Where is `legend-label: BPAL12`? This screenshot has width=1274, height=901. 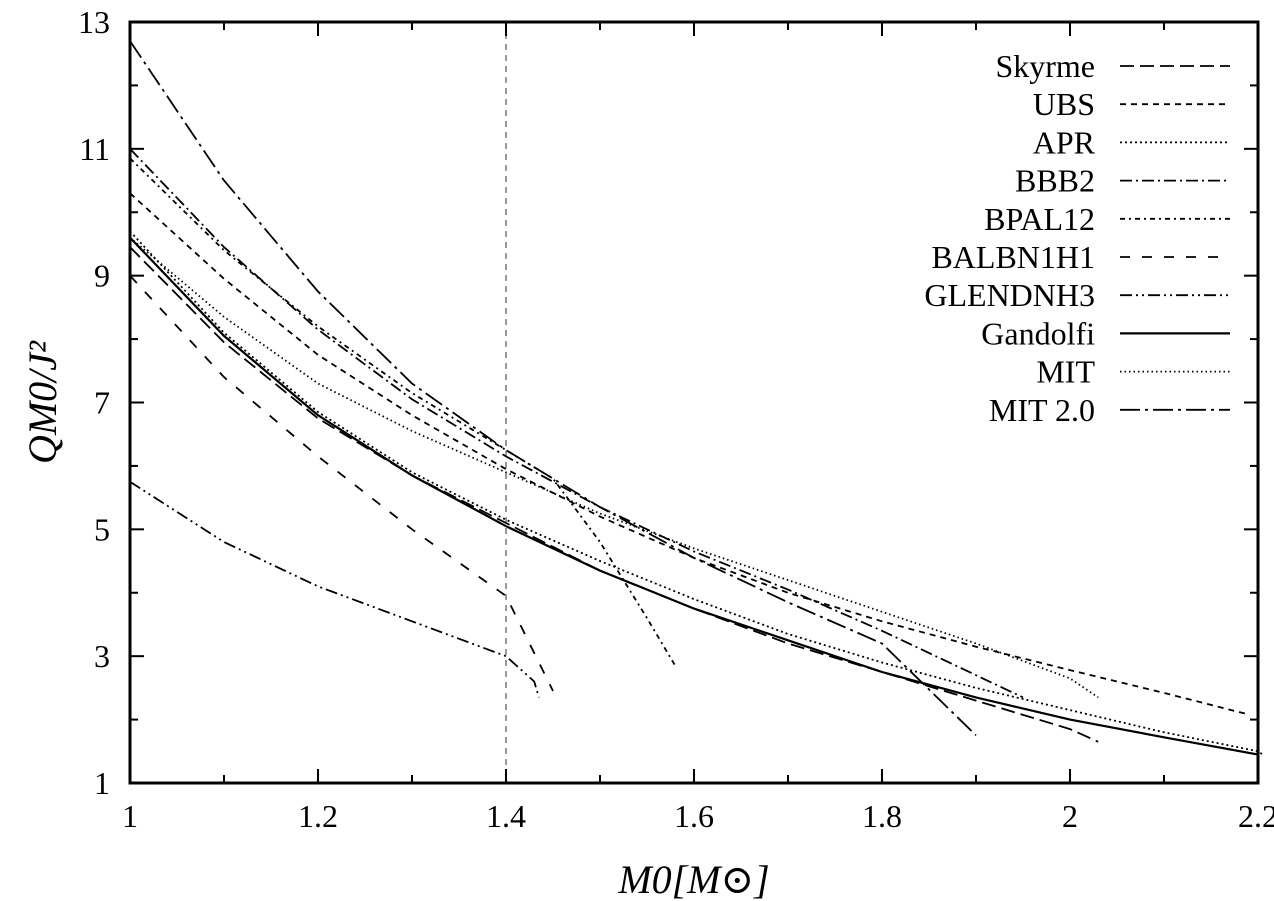
legend-label: BPAL12 is located at coordinates (1039, 219).